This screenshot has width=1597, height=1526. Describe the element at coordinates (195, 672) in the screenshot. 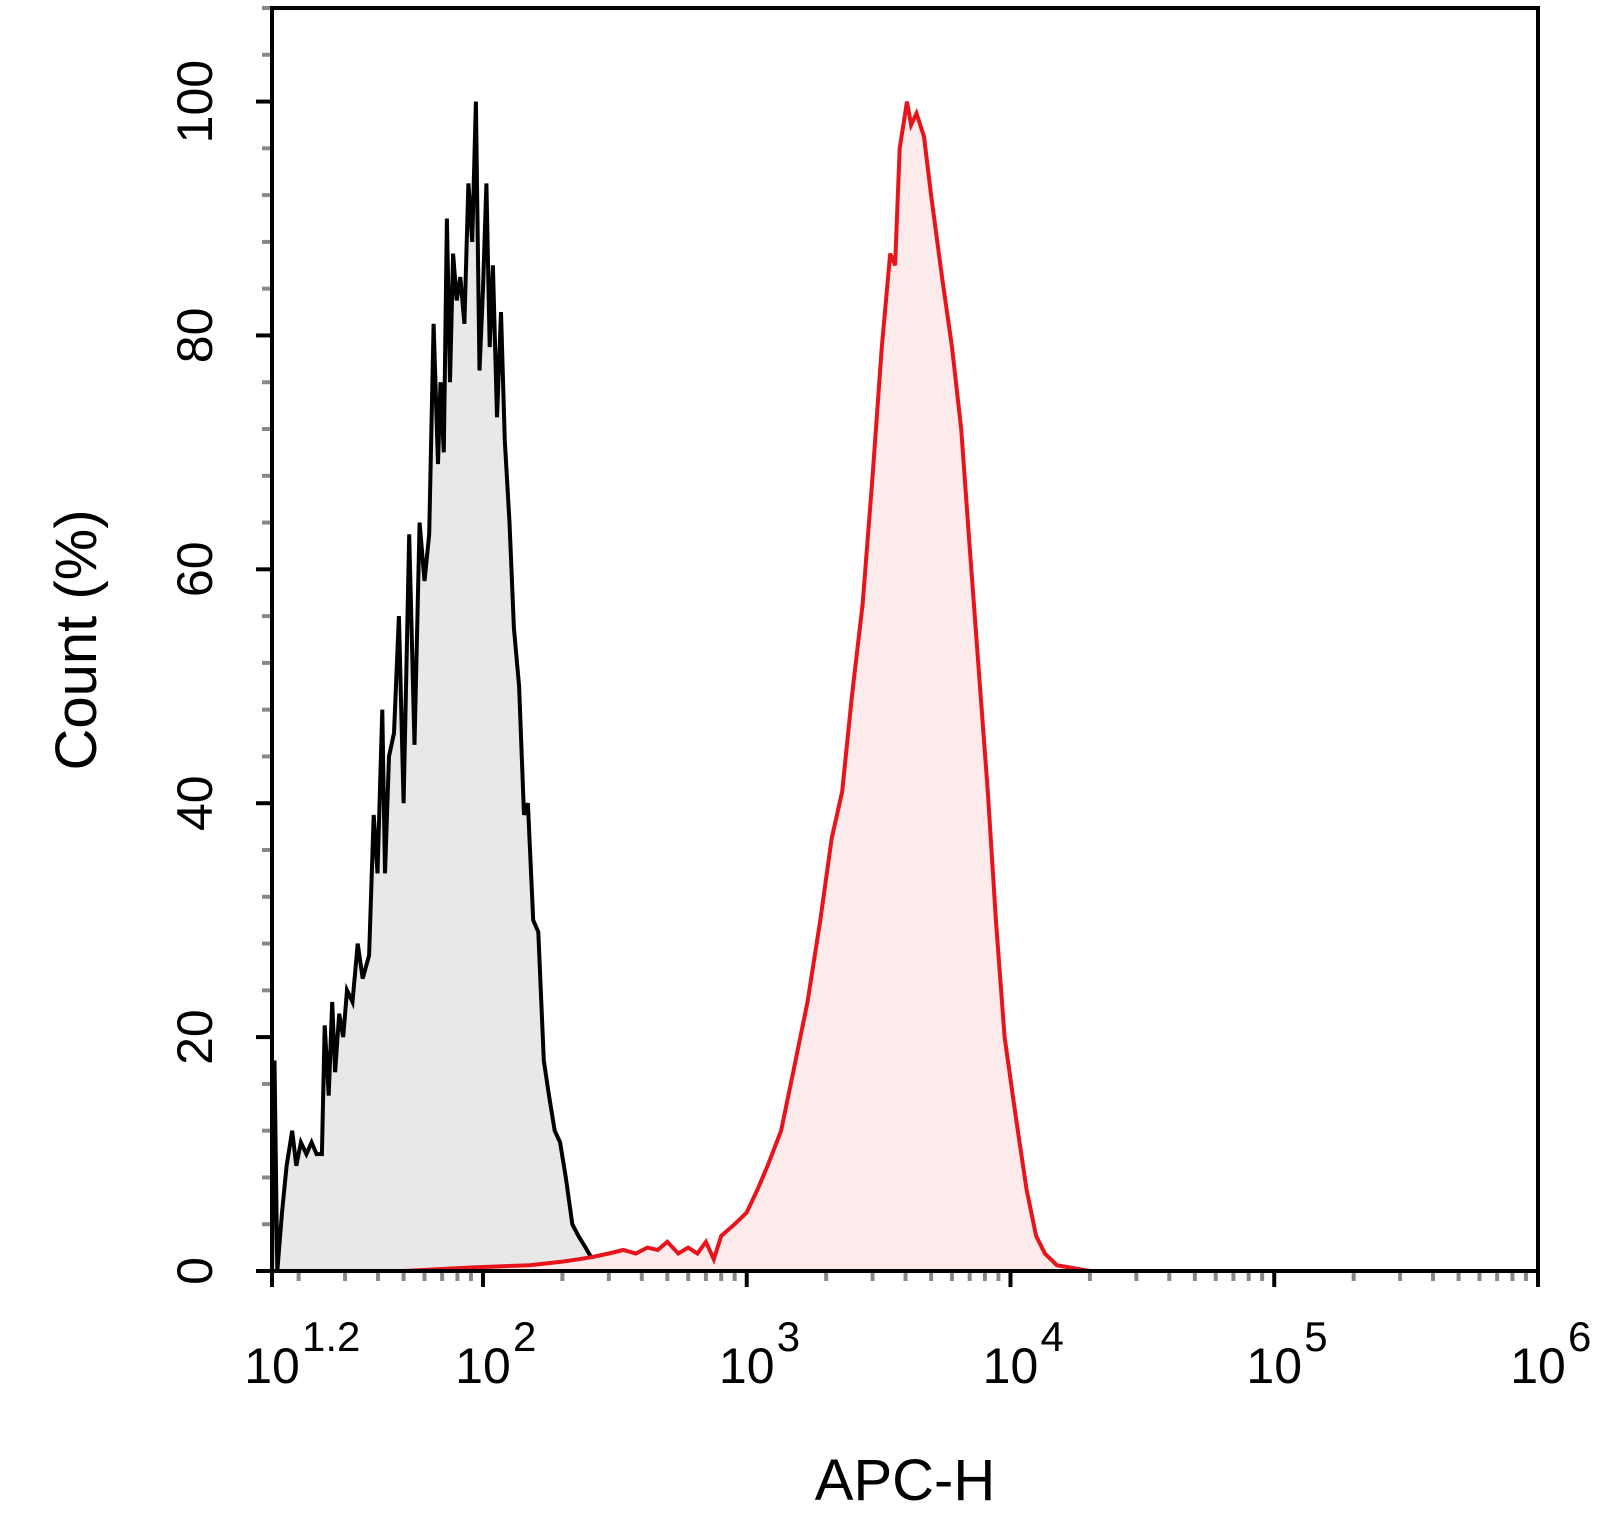

I see `y-tick-labels: 0 20 40 60 80 100` at that location.